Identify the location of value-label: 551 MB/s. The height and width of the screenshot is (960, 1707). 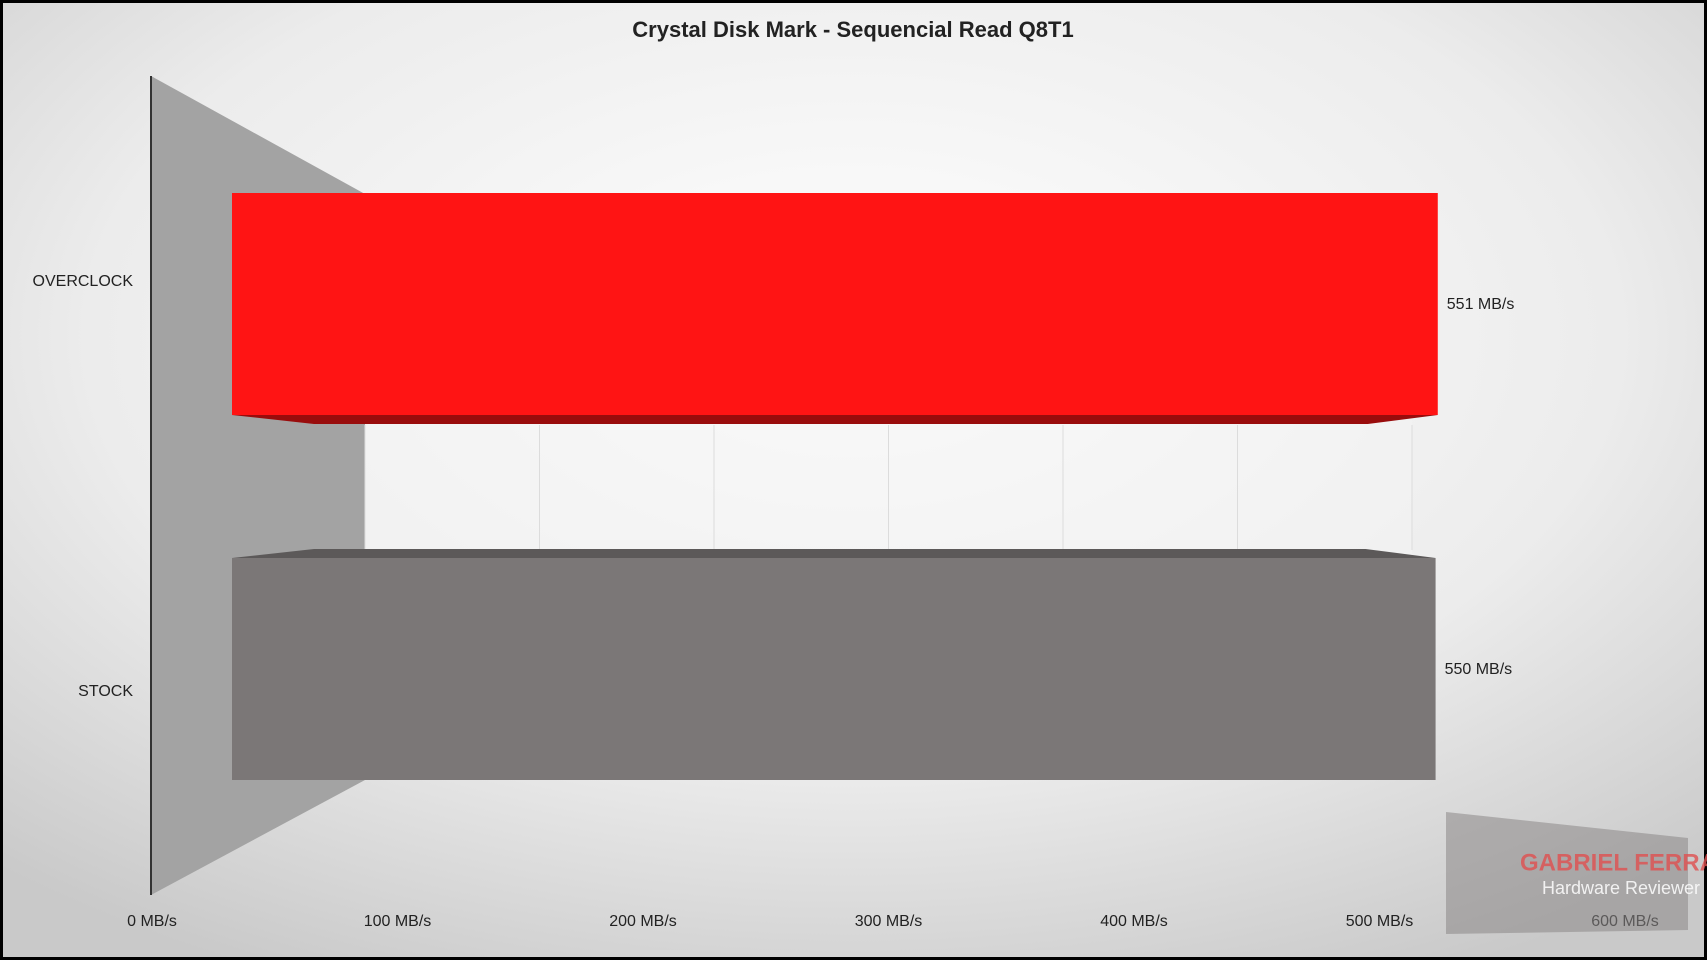
(1481, 304).